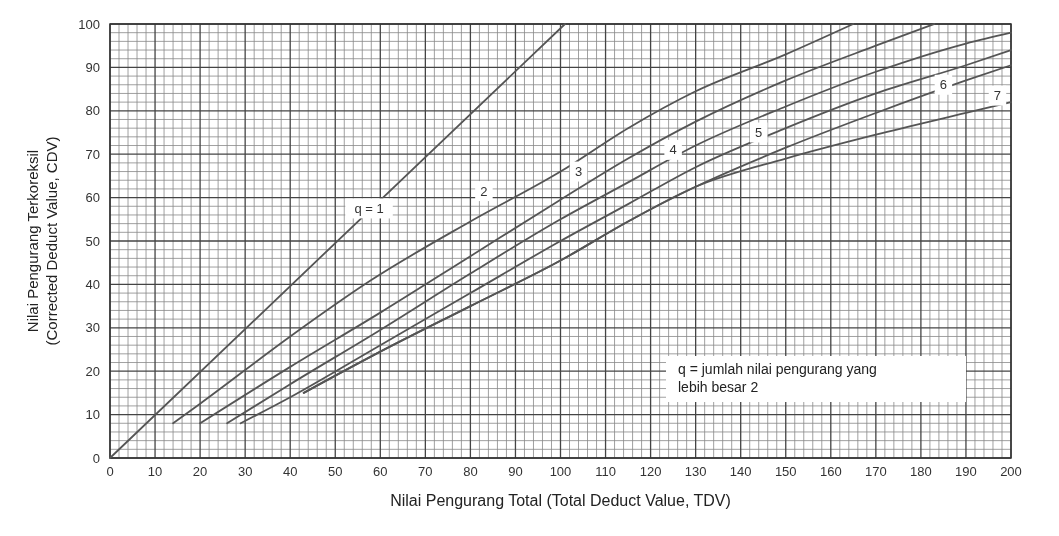  Describe the element at coordinates (1011, 471) in the screenshot. I see `x-tick-label: 200` at that location.